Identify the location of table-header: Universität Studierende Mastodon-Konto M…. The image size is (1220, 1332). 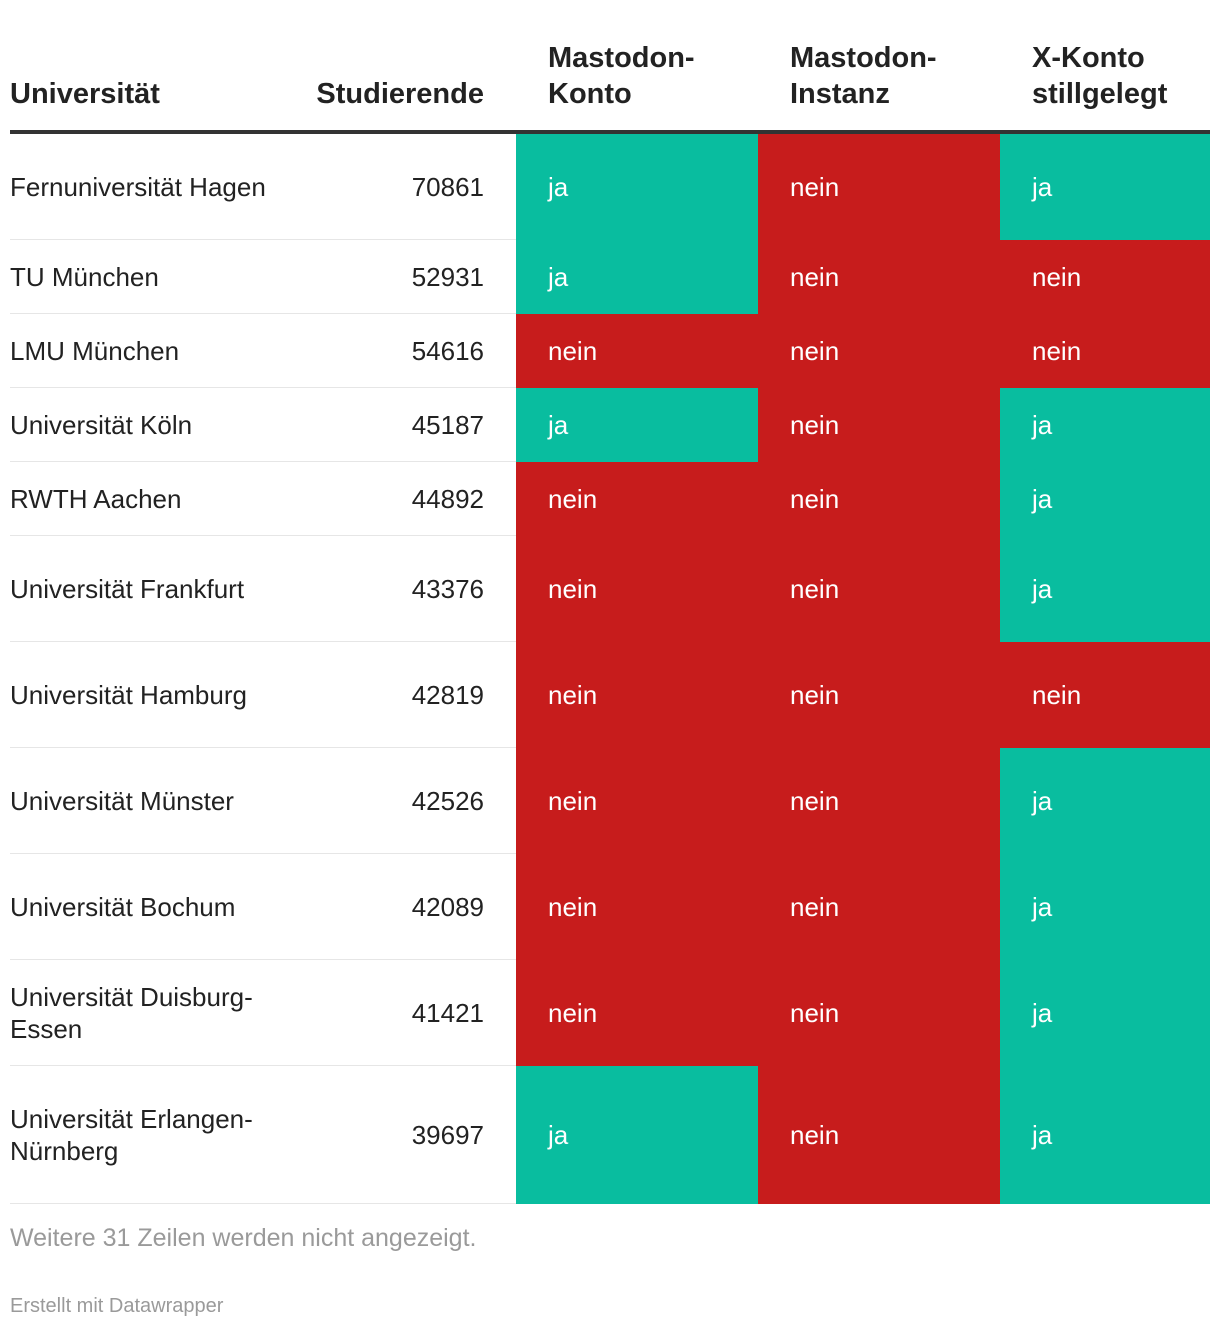
(610, 67).